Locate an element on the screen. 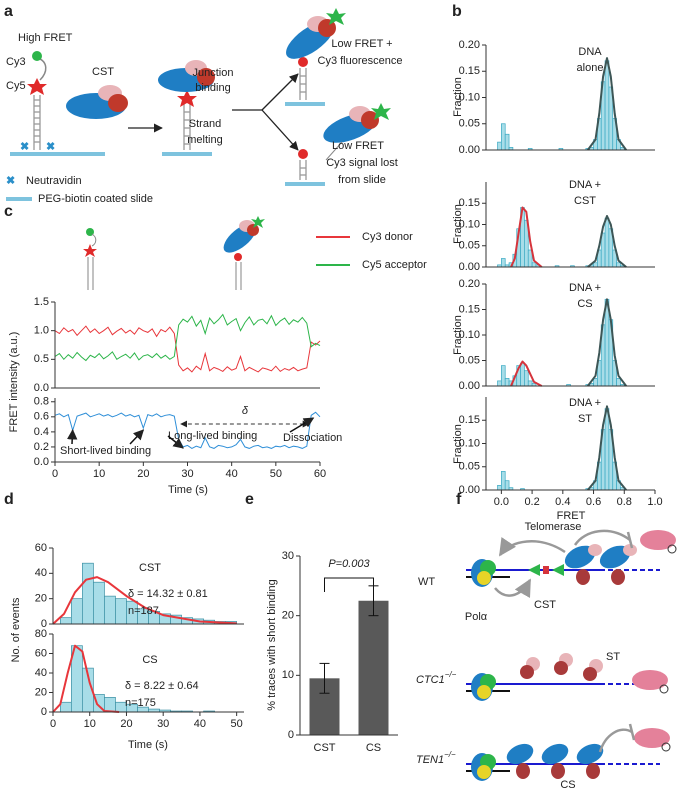 This screenshot has height=797, width=684. legend-label: Cy5 acceptor is located at coordinates (394, 265).